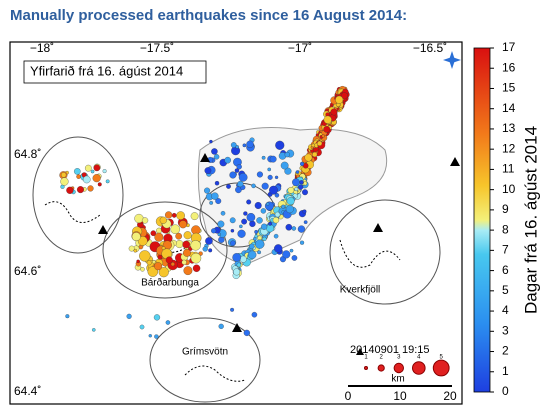 This screenshot has height=418, width=550. I want to click on place-label: Bárðarbunga, so click(170, 283).